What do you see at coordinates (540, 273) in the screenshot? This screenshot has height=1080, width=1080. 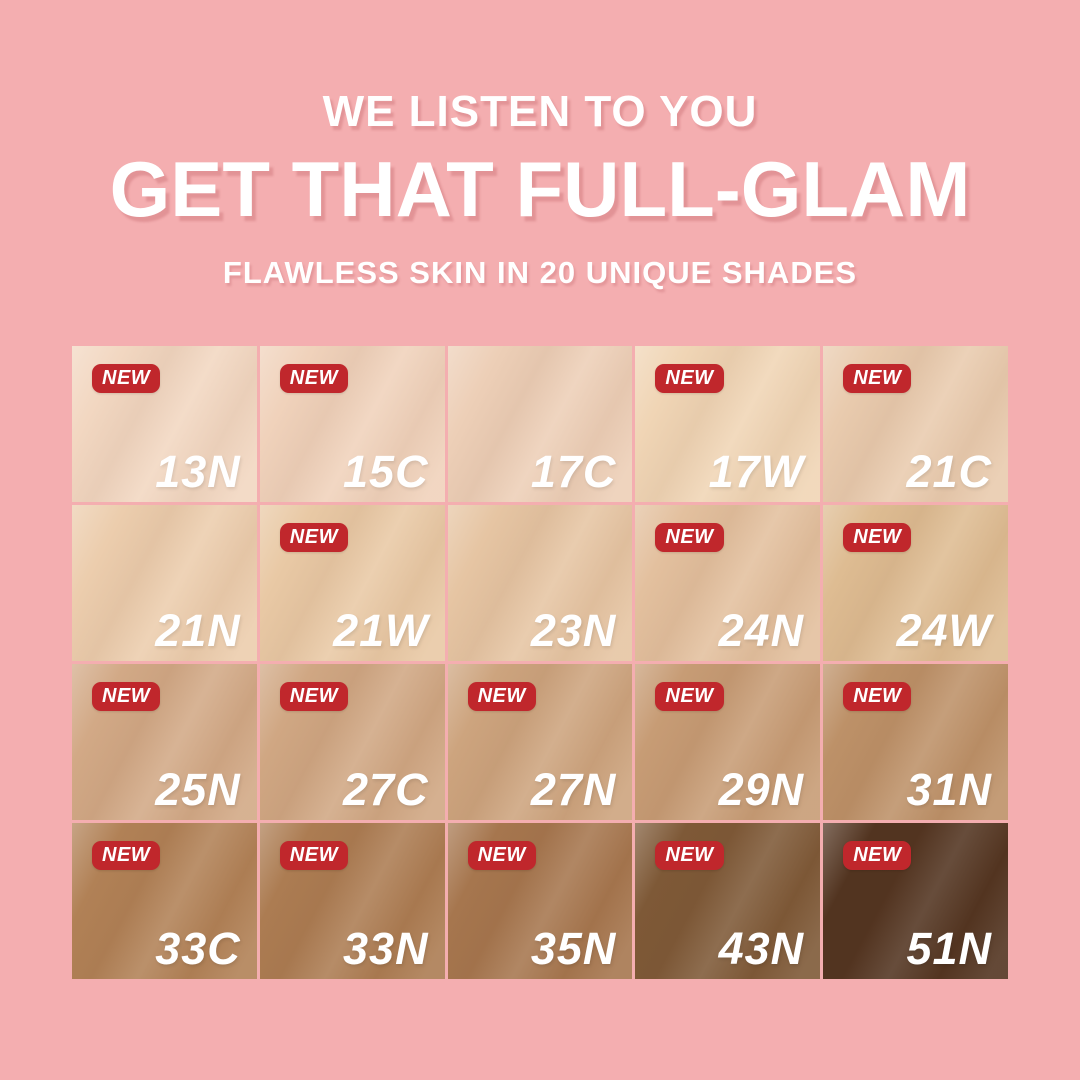 I see `headline-sub: FLAWLESS SKIN IN 20 UNIQUE SHADES` at bounding box center [540, 273].